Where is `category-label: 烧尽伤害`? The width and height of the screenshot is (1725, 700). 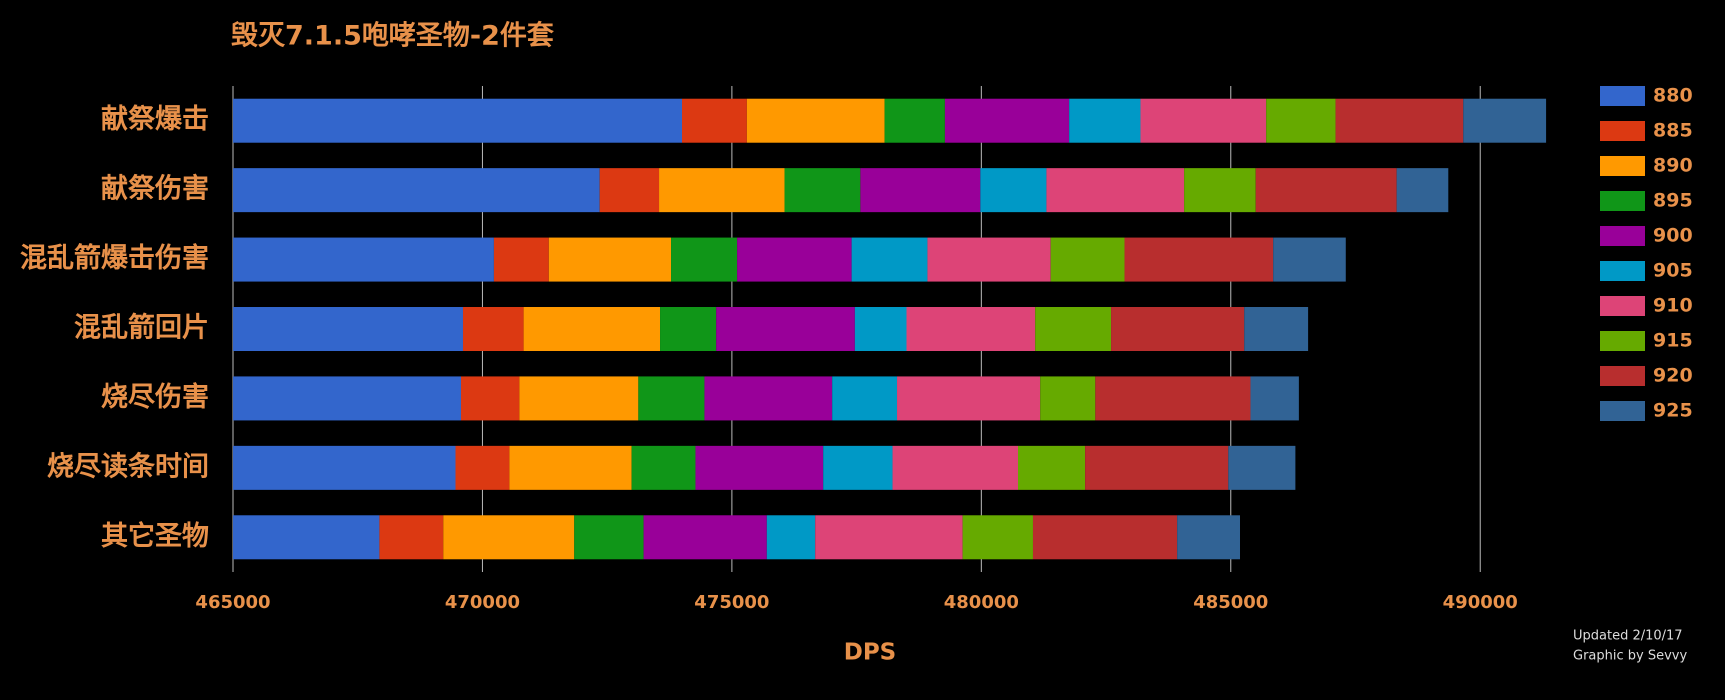
category-label: 烧尽伤害 is located at coordinates (155, 397).